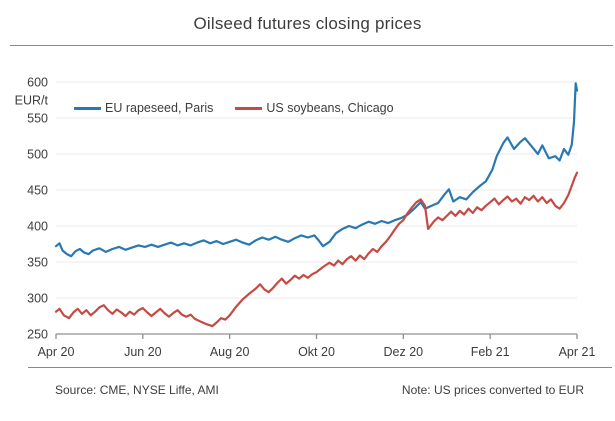  I want to click on legend-label-rapeseed: EU rapeseed, Paris, so click(159, 108).